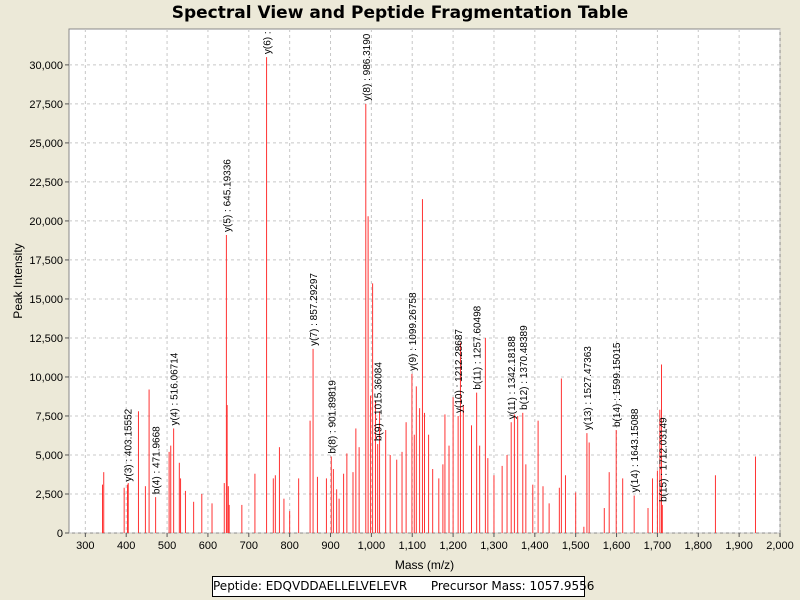  What do you see at coordinates (18, 280) in the screenshot?
I see `y-axis-label: Peak Intensity` at bounding box center [18, 280].